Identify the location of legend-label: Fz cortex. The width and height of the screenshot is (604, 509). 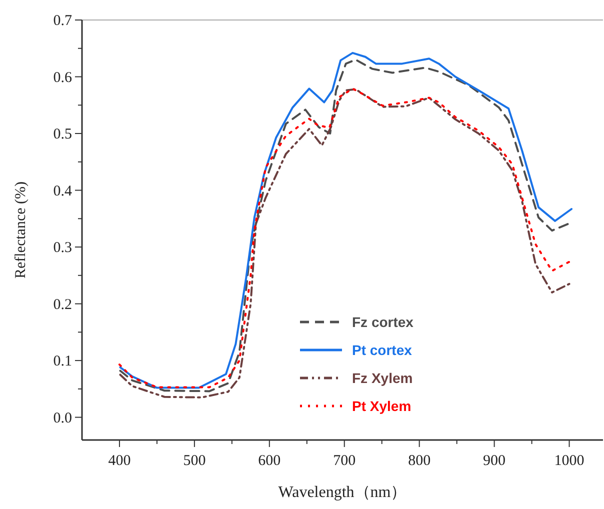
(383, 322).